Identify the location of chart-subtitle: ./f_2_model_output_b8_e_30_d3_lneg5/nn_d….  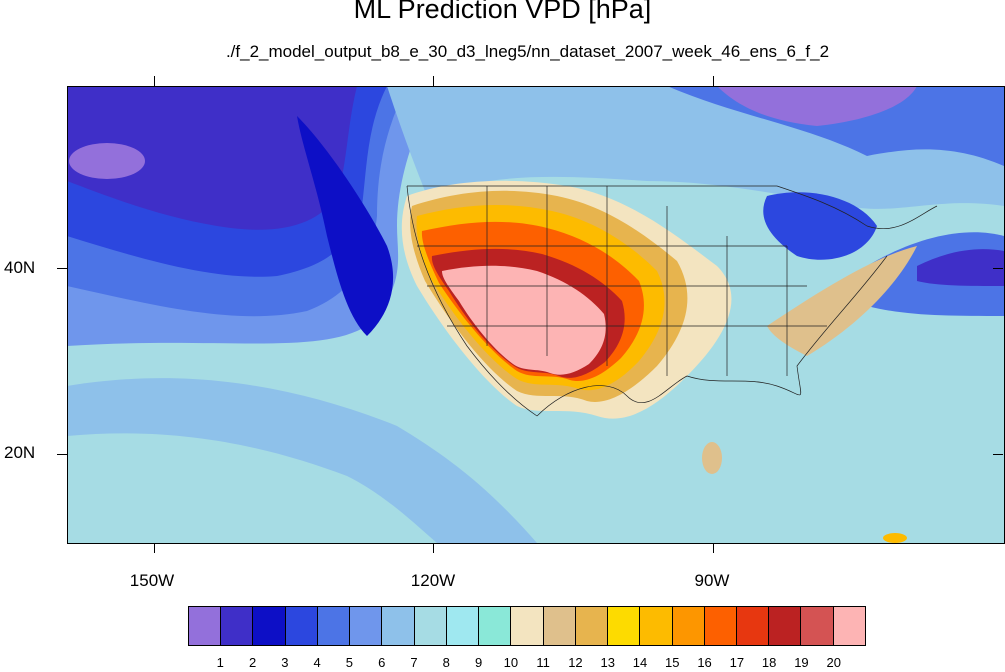
(527, 51).